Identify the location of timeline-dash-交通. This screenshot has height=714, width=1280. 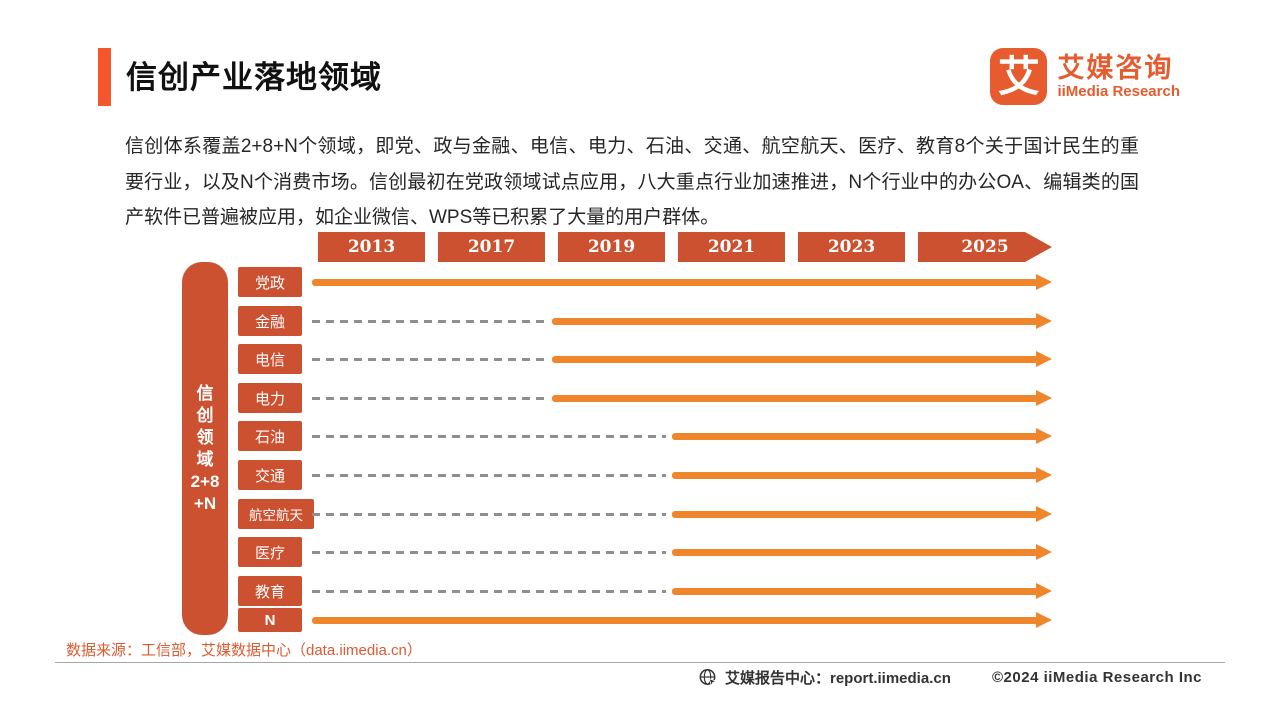
(489, 475).